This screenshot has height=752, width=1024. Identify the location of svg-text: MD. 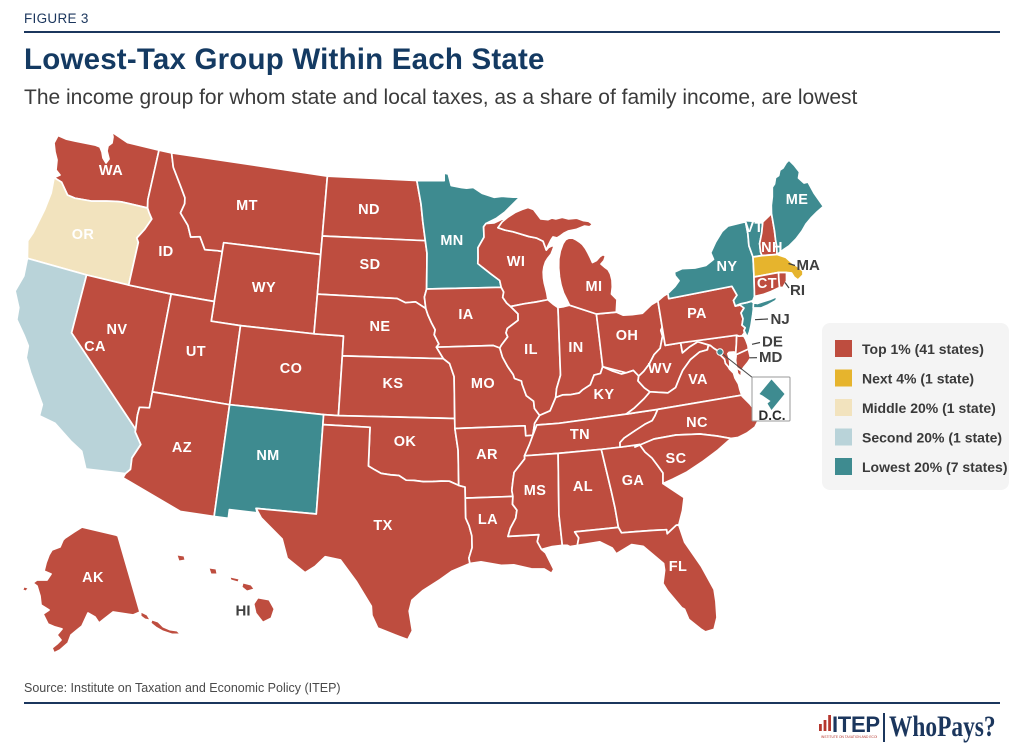
(770, 357).